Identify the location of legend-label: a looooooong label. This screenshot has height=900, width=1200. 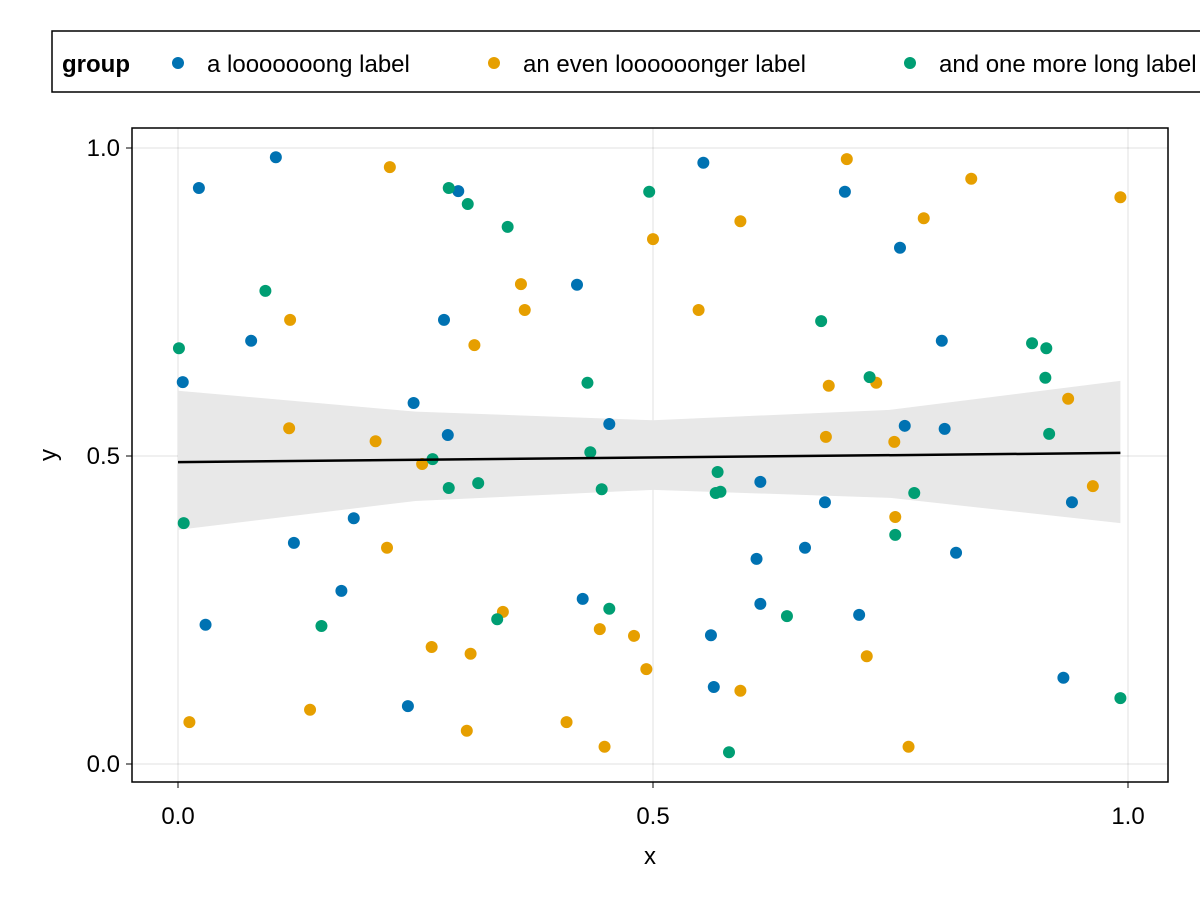
(308, 64).